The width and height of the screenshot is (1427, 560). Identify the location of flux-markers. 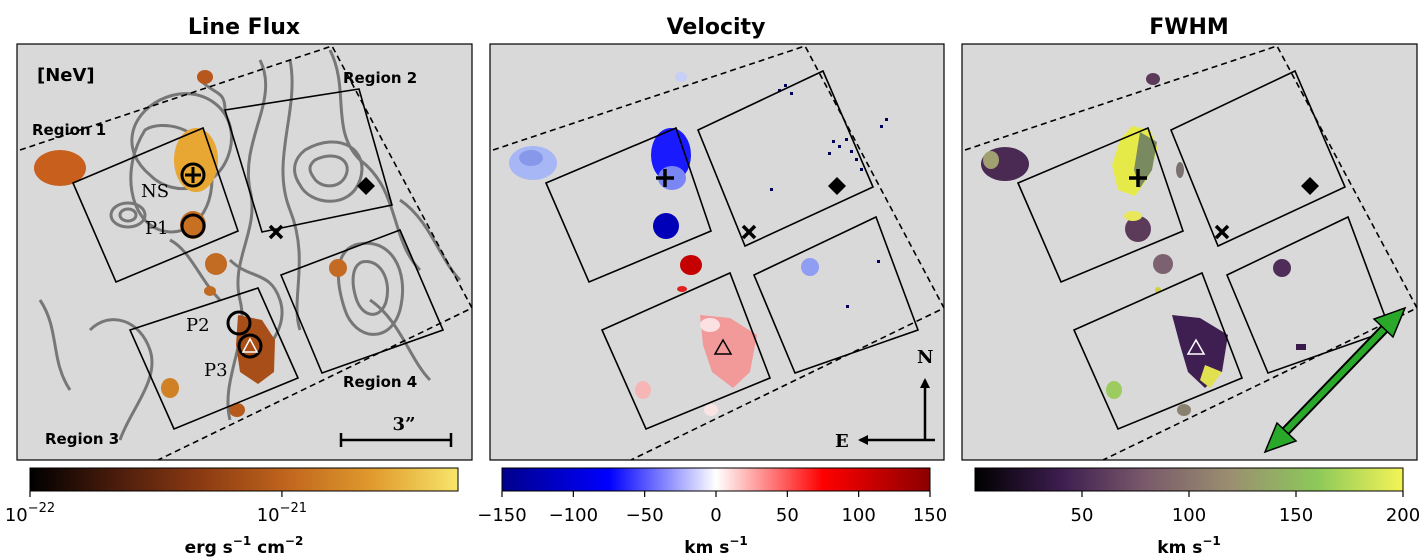
(277, 260).